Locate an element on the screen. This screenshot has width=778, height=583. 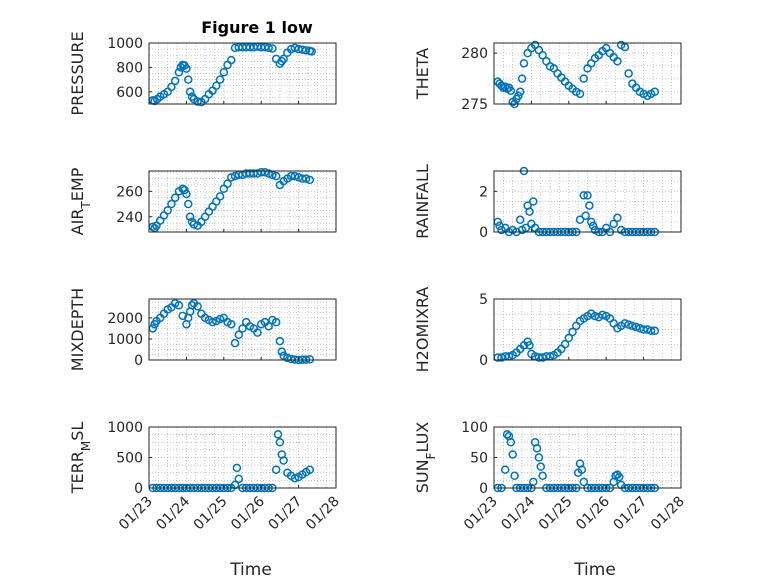
panel-pressure: 600 800 1000 PRESSURE is located at coordinates (202, 73).